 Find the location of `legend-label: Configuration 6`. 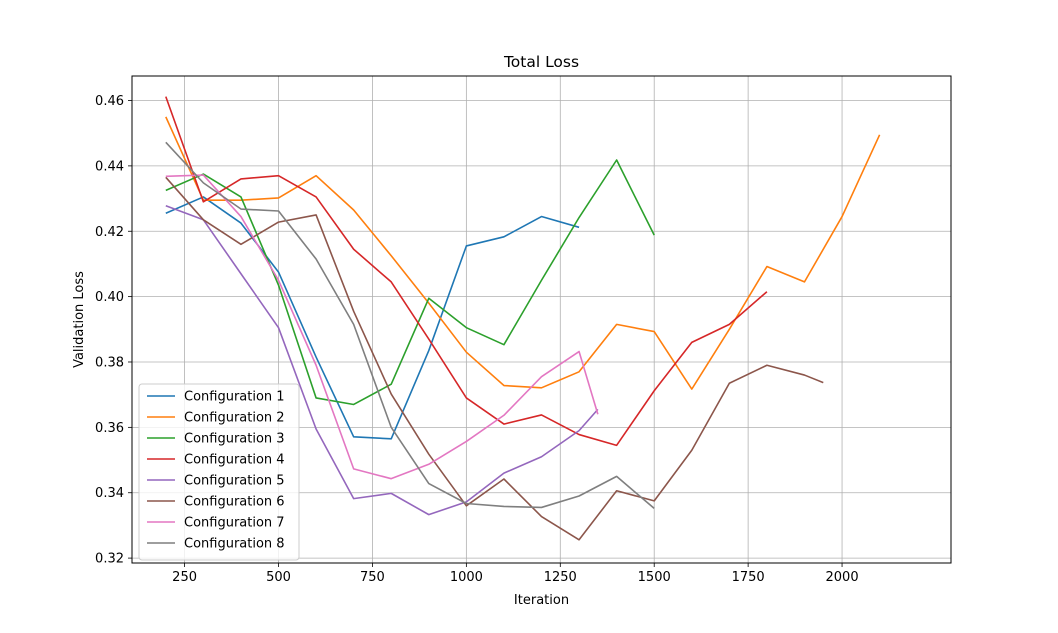

legend-label: Configuration 6 is located at coordinates (234, 502).